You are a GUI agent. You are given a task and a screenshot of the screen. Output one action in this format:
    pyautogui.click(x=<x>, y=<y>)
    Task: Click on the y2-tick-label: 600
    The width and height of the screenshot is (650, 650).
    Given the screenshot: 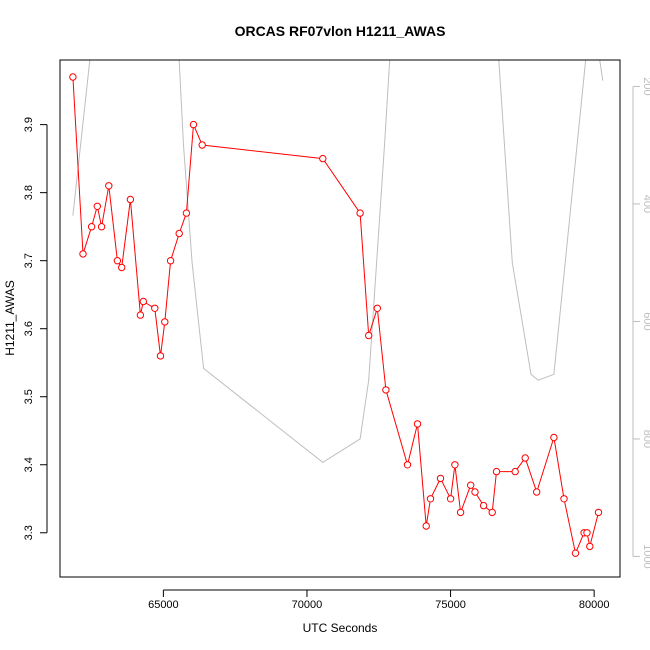 What is the action you would take?
    pyautogui.click(x=645, y=321)
    